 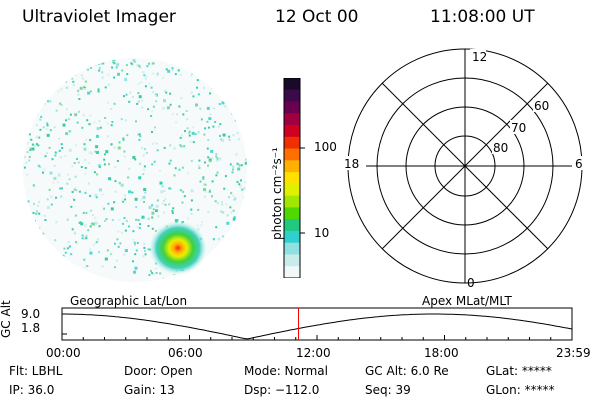 I want to click on timeline-xtick-18: 18:00, so click(x=441, y=353).